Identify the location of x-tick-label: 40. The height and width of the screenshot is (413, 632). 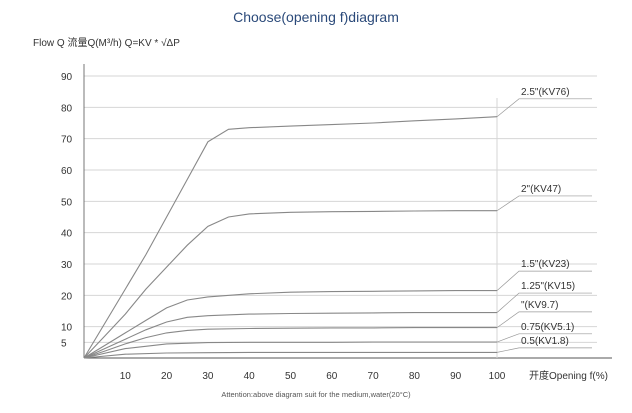
(250, 376).